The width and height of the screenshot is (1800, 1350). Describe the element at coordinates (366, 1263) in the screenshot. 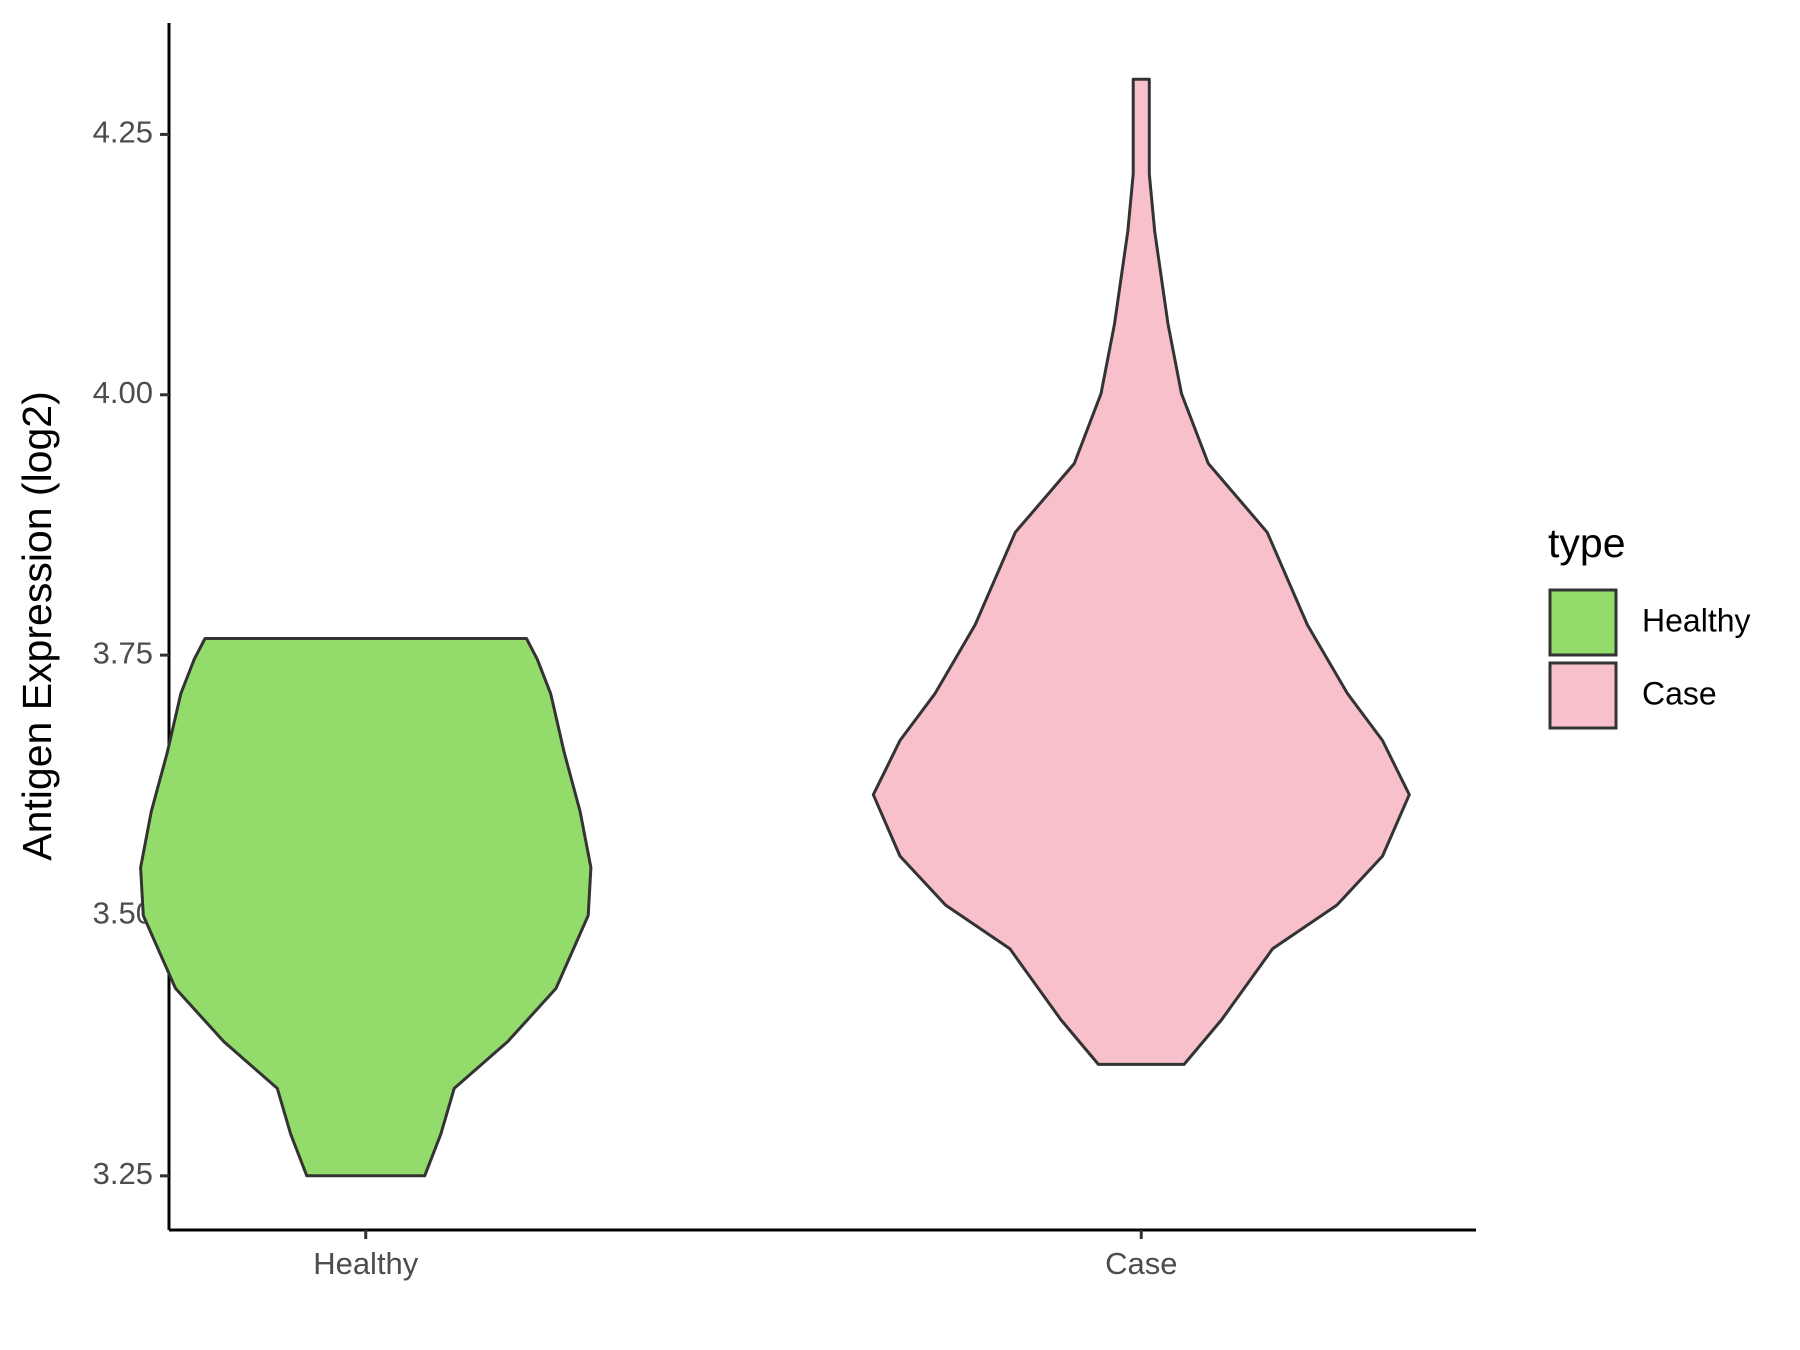

I see `x-tick-label: Healthy` at that location.